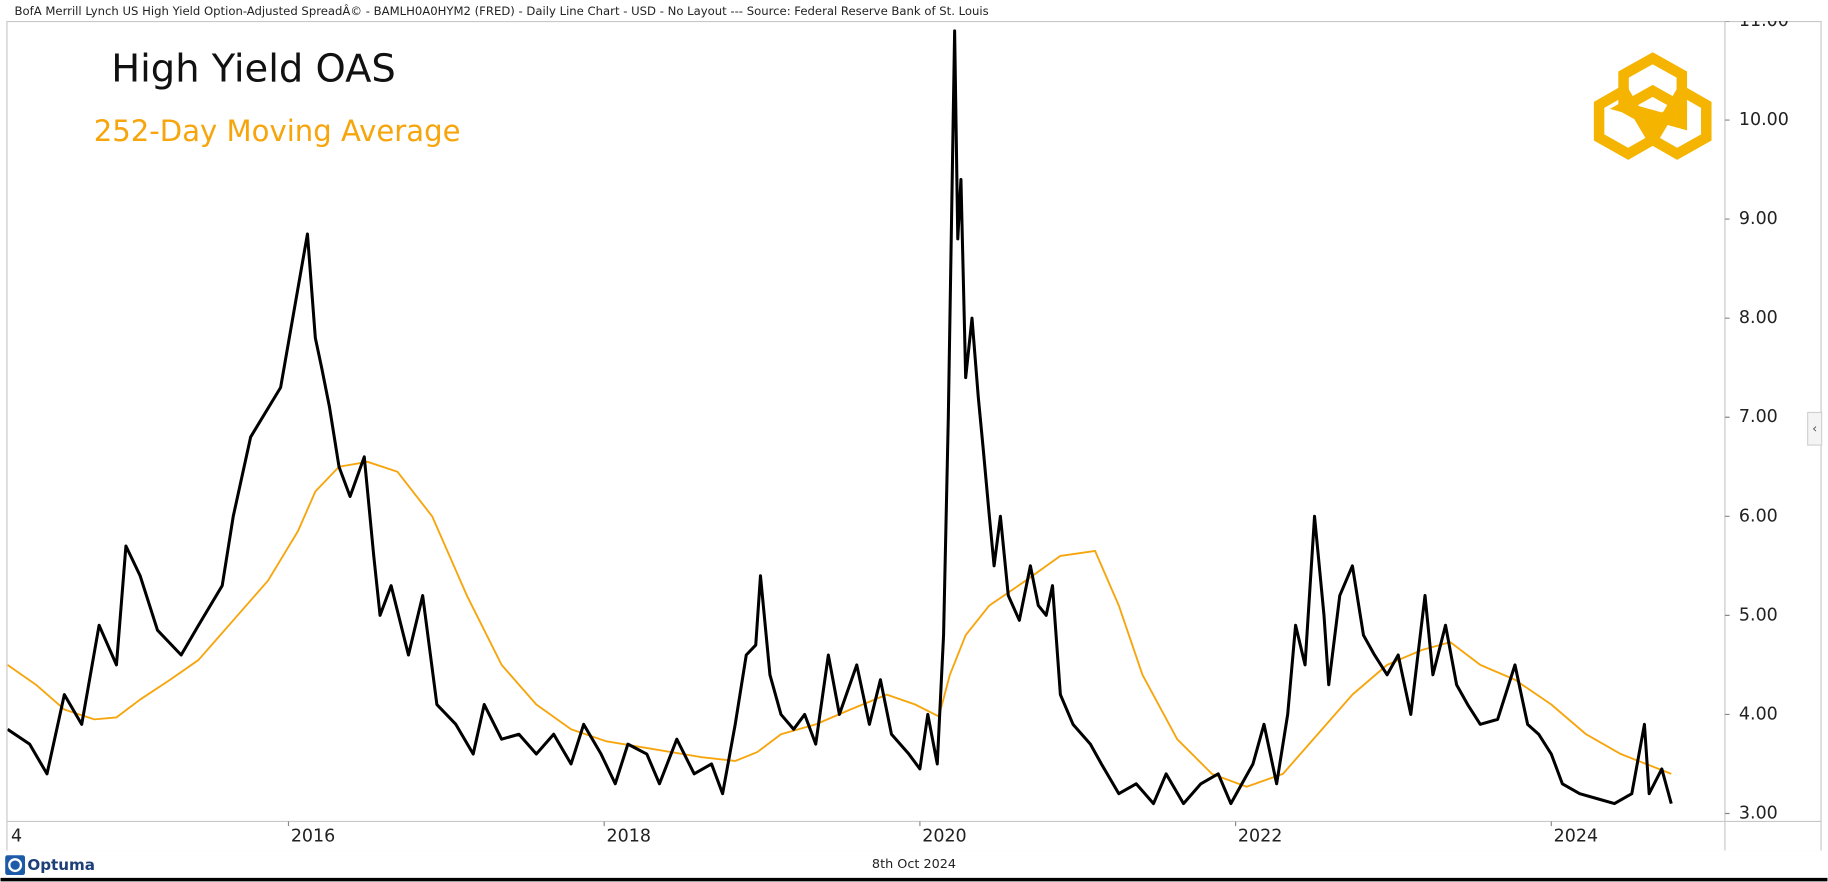  What do you see at coordinates (313, 837) in the screenshot?
I see `x-tick-label: 2016` at bounding box center [313, 837].